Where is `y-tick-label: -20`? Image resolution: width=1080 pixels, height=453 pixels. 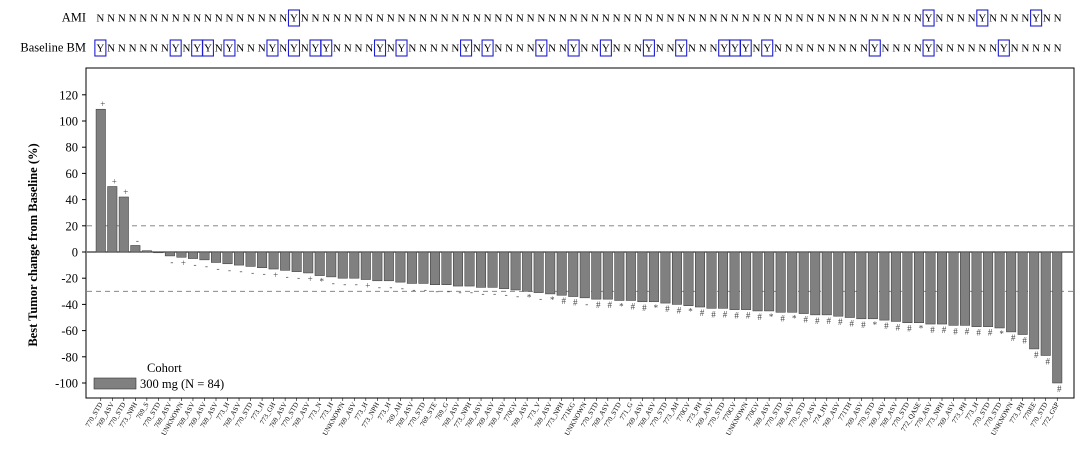
y-tick-label: -20 is located at coordinates (69, 279).